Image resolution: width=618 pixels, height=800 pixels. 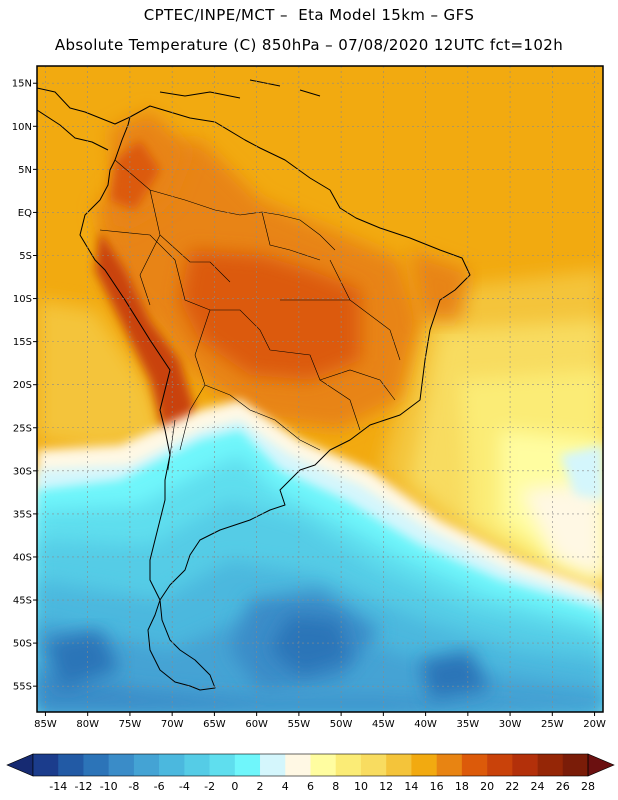 I want to click on coast-central-america, so click(x=84, y=119).